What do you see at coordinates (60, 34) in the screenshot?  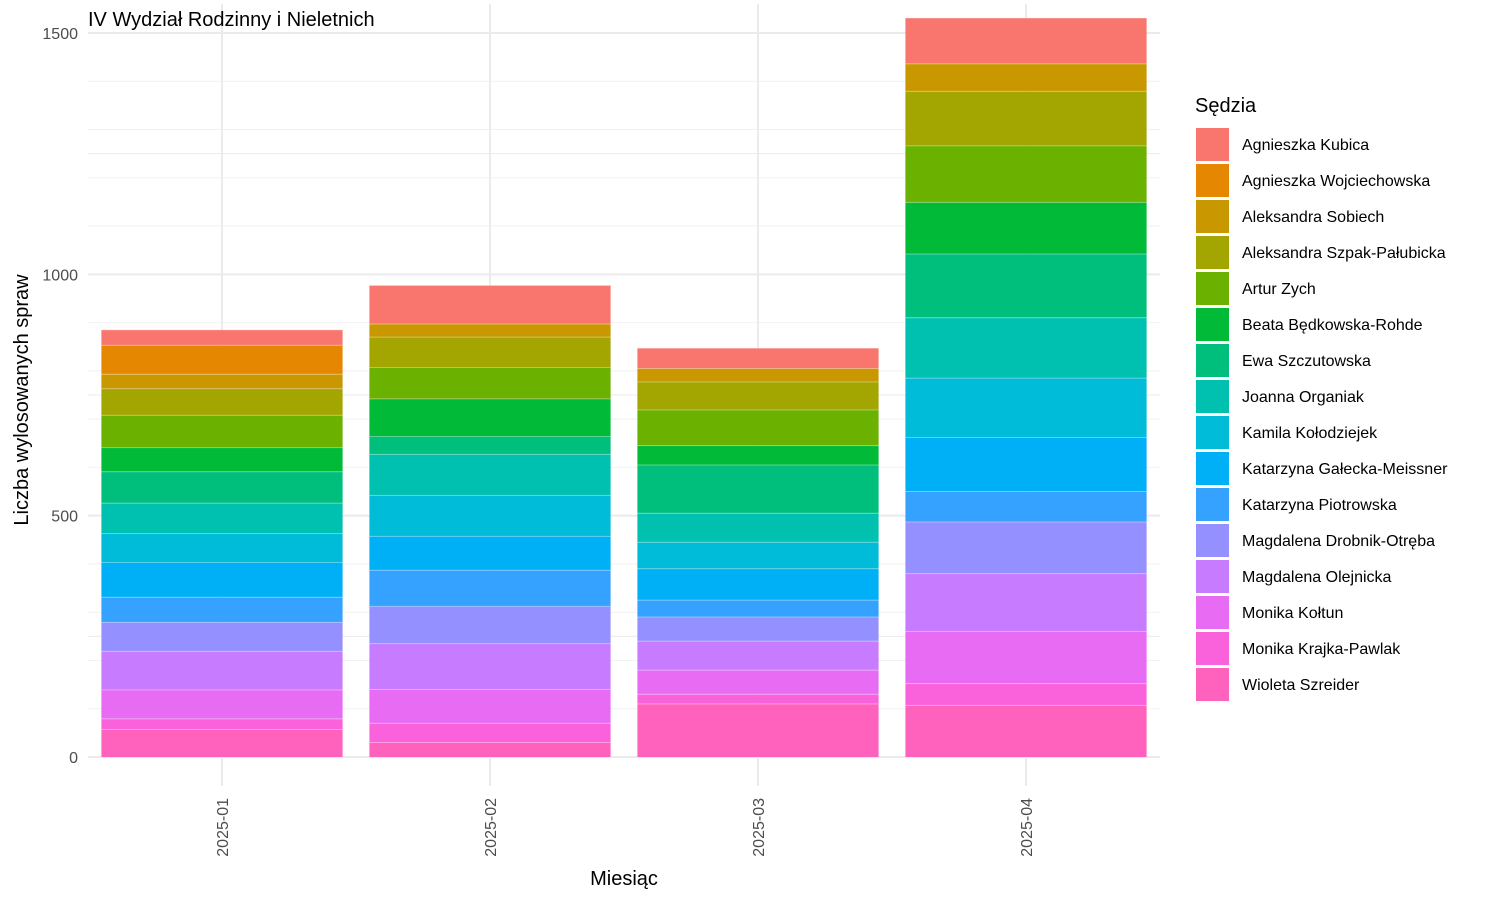 I see `y-tick-label: 1500` at bounding box center [60, 34].